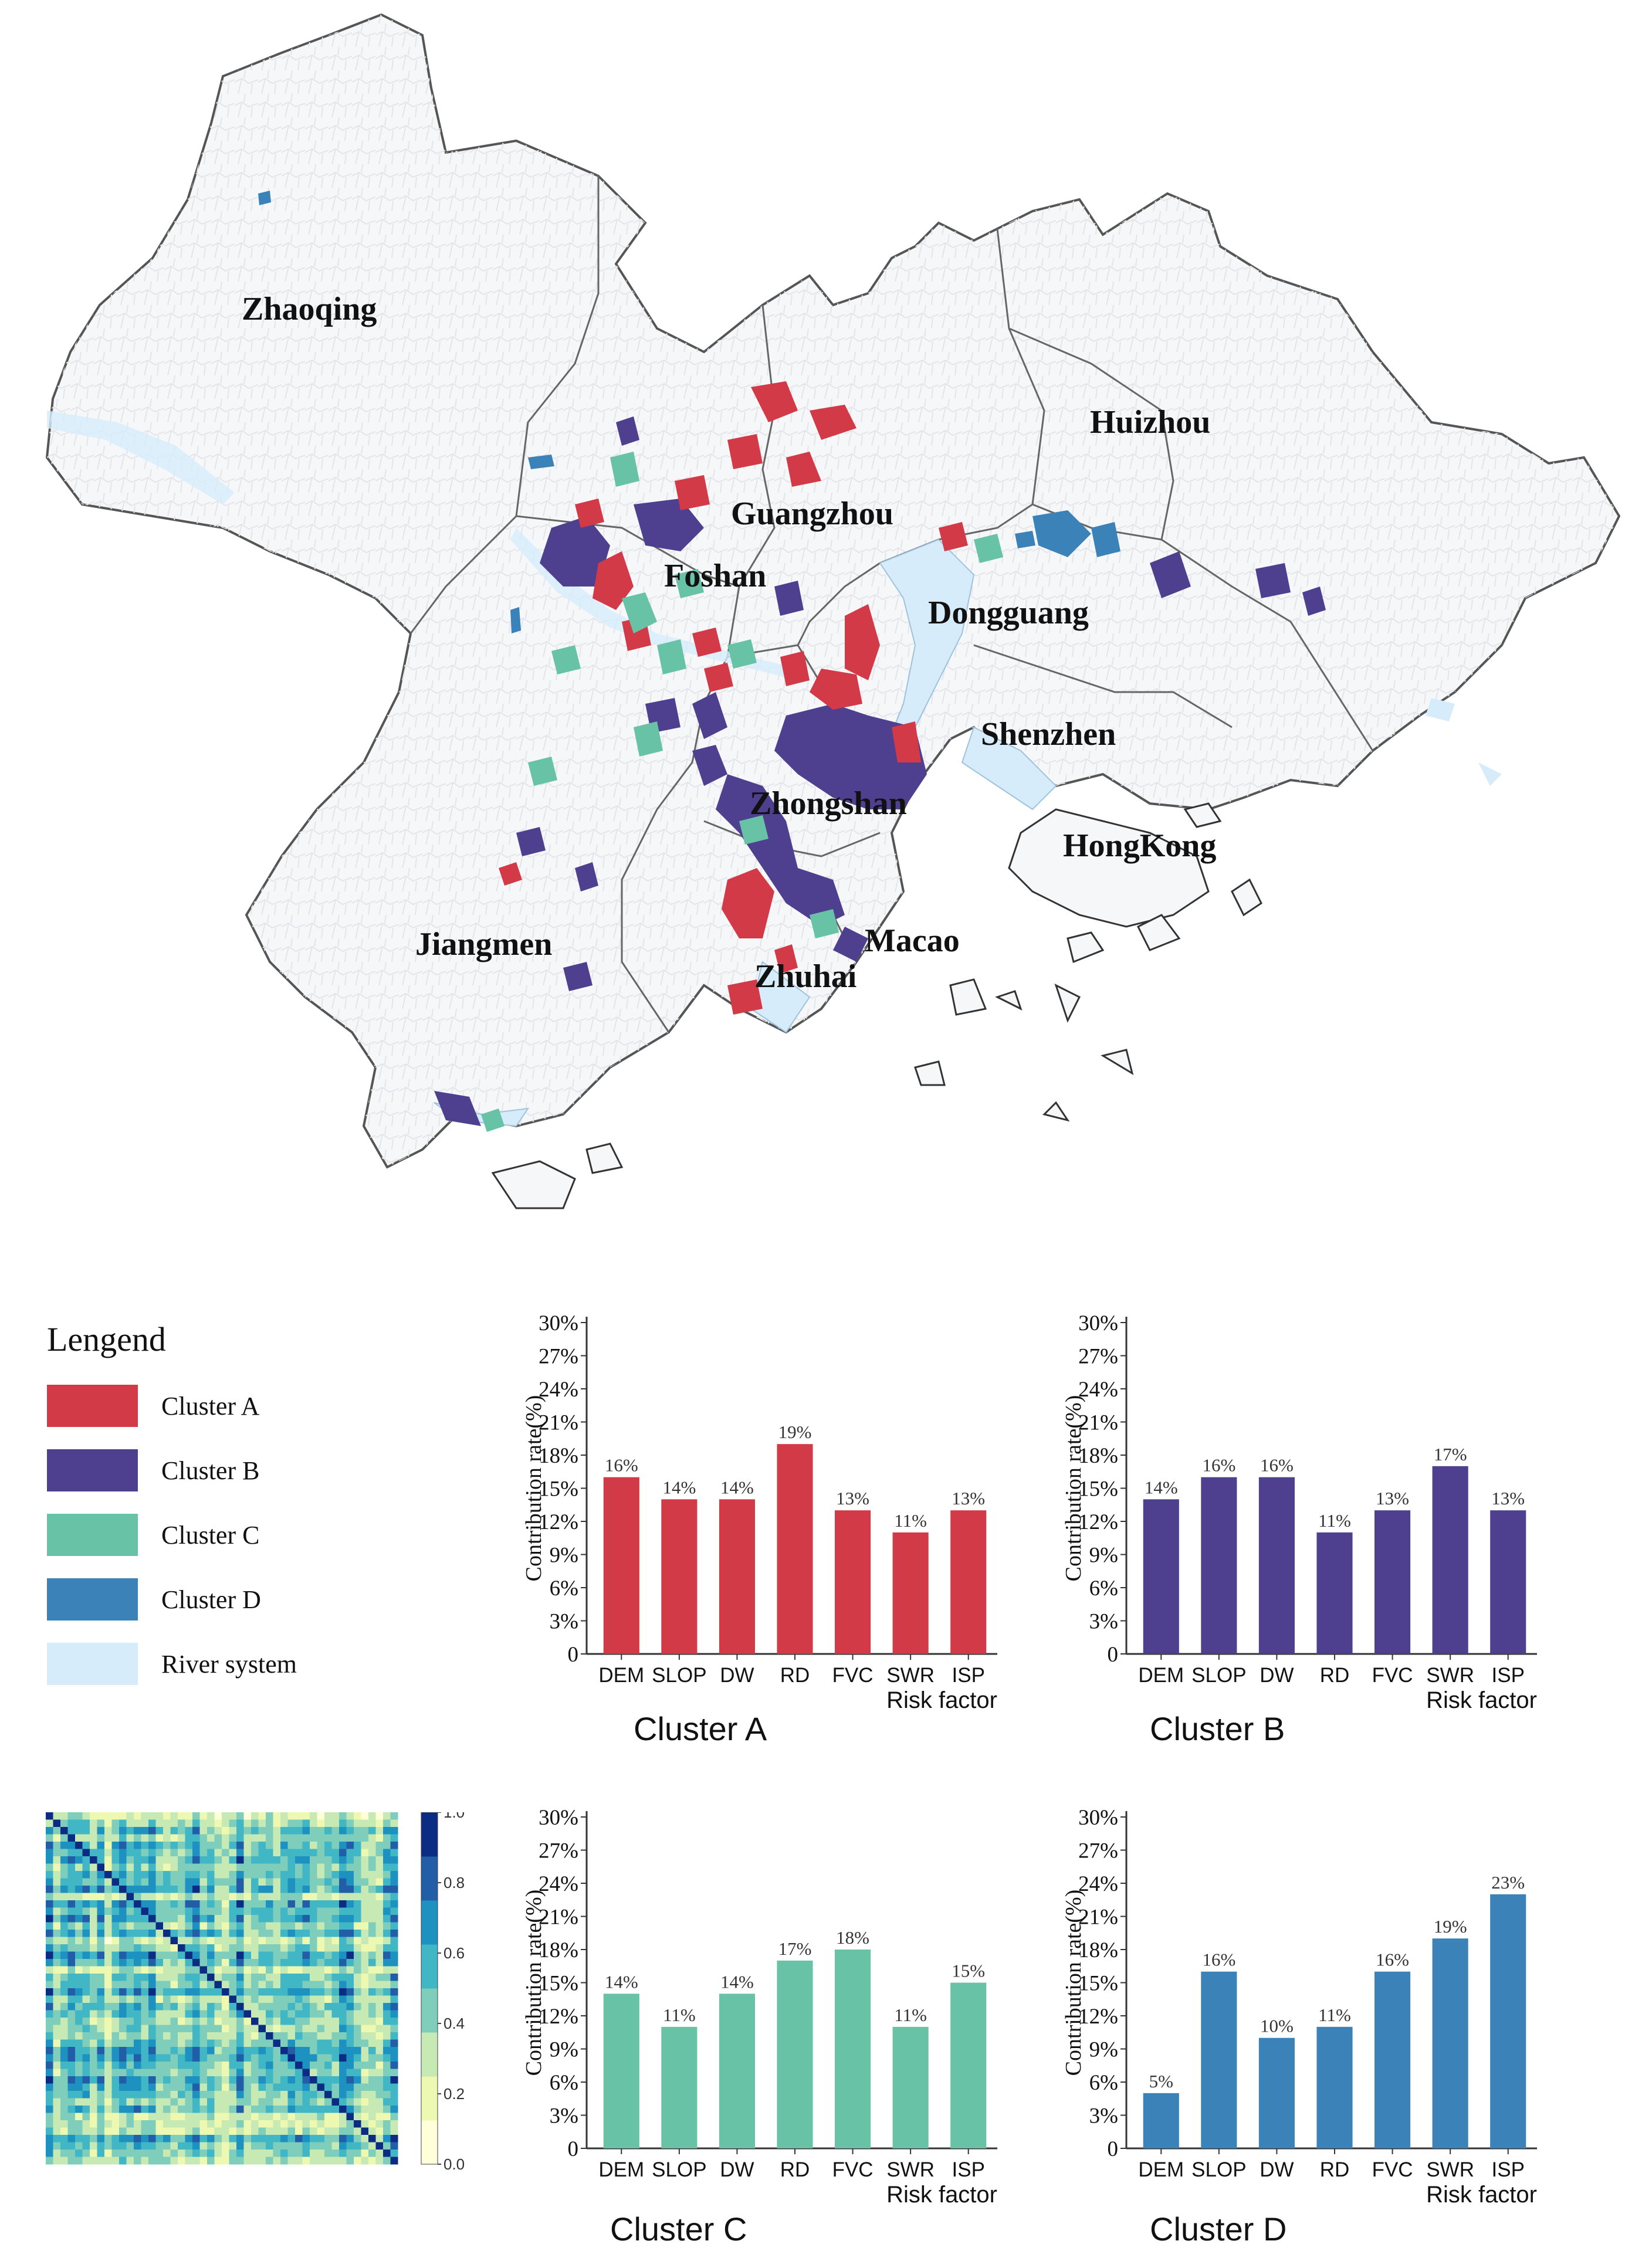  Describe the element at coordinates (210, 1471) in the screenshot. I see `legend-label: Cluster B` at that location.